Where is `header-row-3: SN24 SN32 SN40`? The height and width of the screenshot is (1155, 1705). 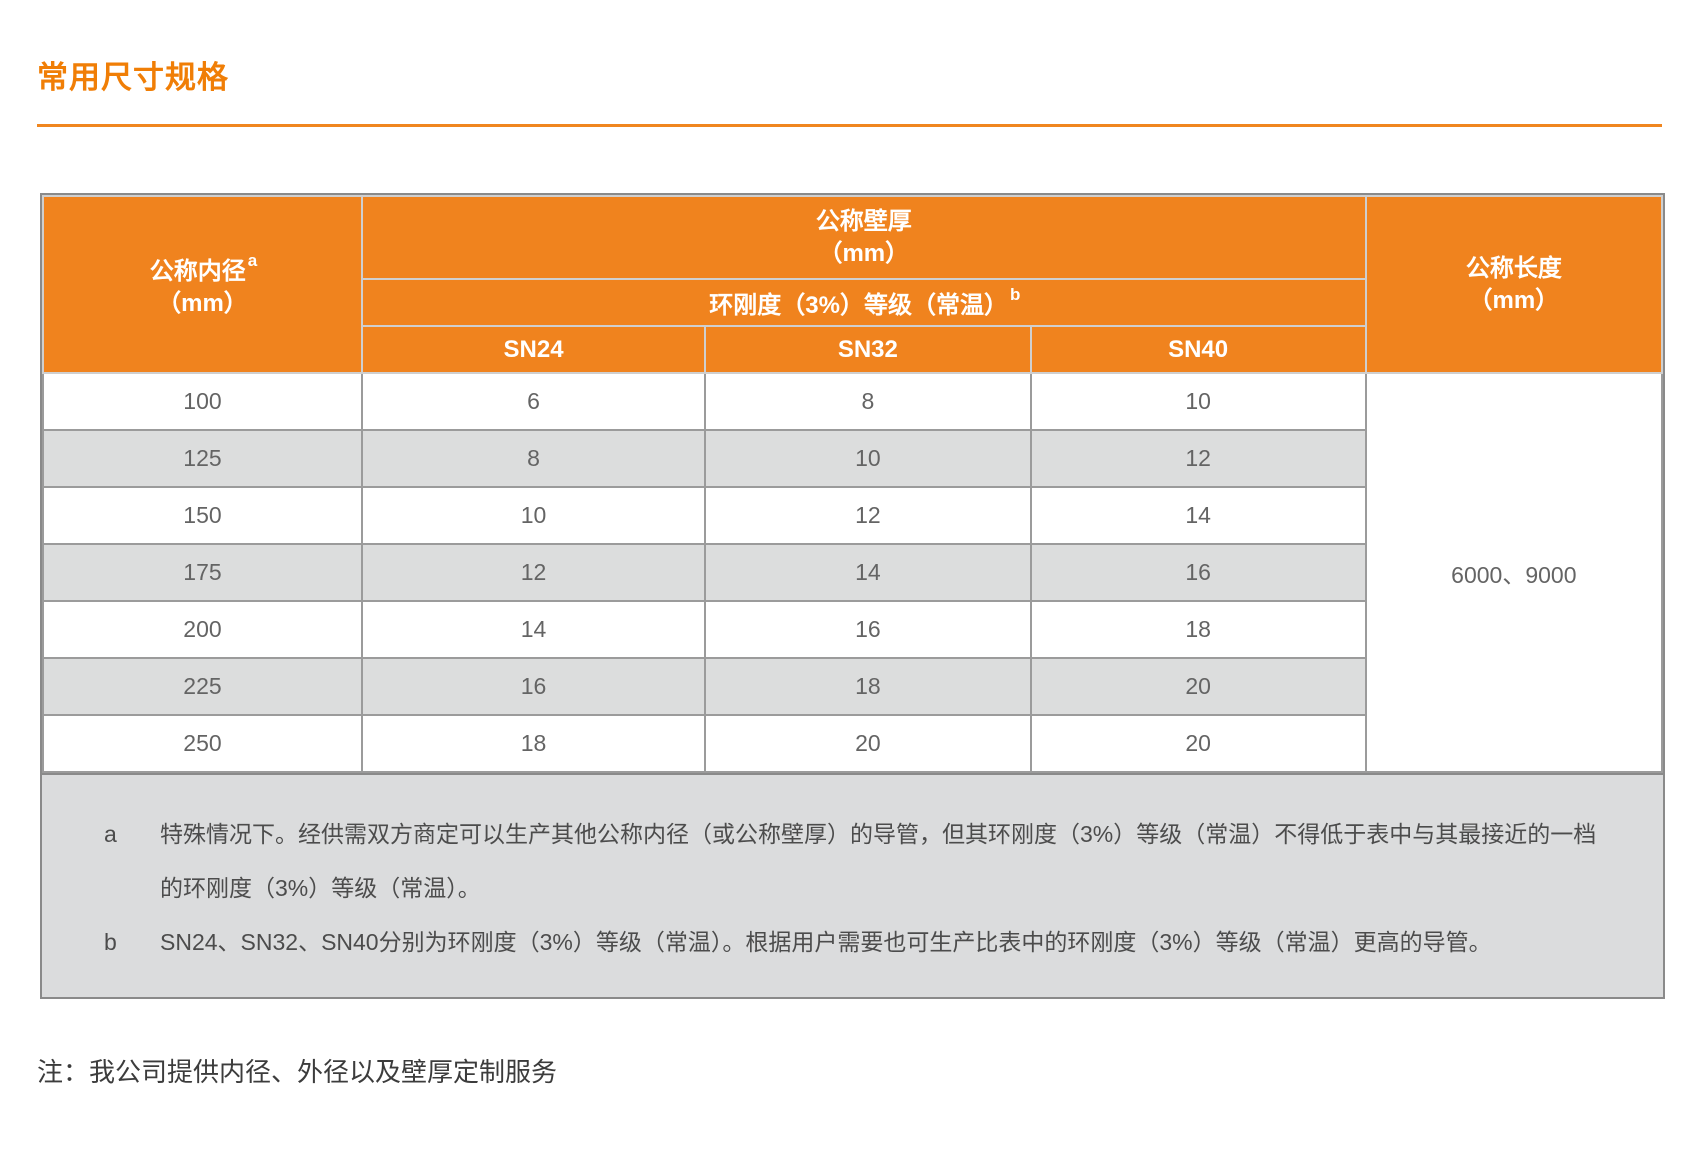 header-row-3: SN24 SN32 SN40 is located at coordinates (852, 349).